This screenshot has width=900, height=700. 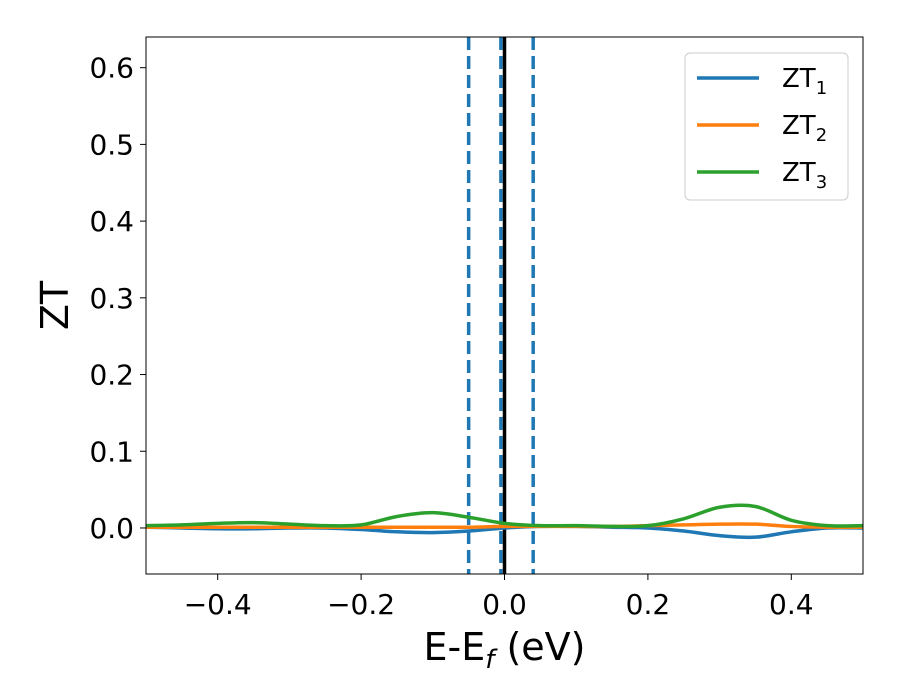 I want to click on y-tick-label: 0.5, so click(x=111, y=144).